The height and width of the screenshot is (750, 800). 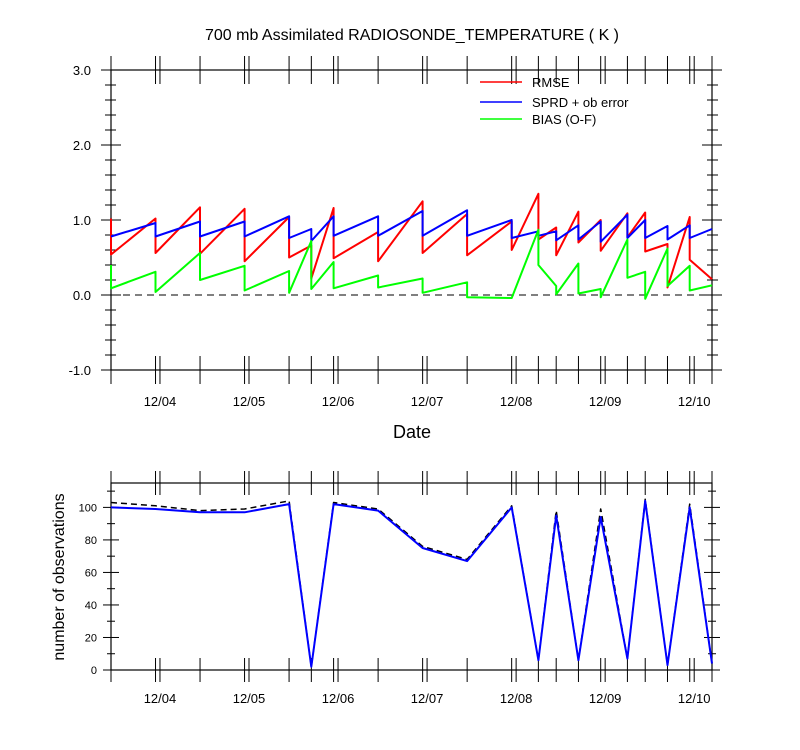 What do you see at coordinates (88, 508) in the screenshot?
I see `y-tick-label: 100` at bounding box center [88, 508].